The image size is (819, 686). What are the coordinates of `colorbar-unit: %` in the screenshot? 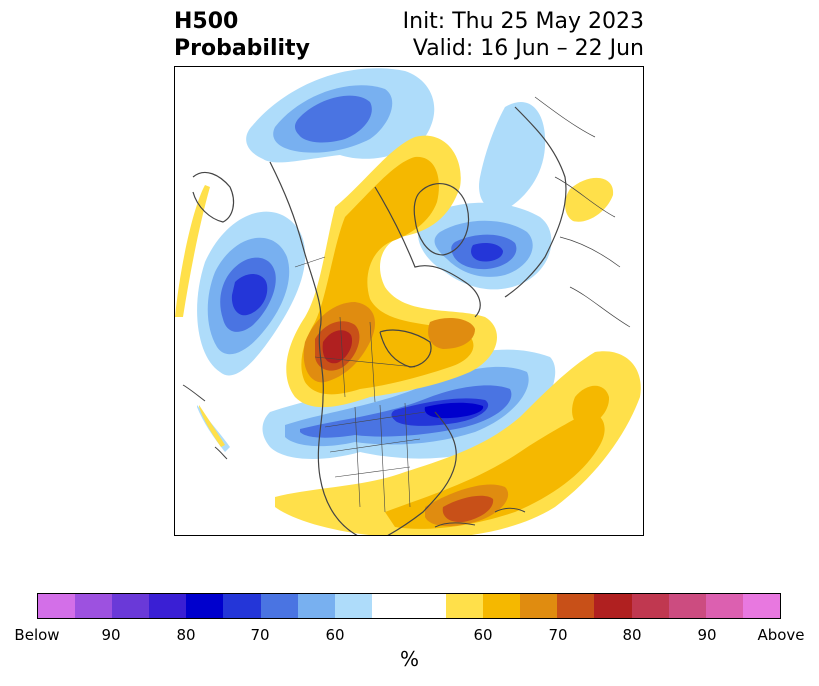 It's located at (409, 659).